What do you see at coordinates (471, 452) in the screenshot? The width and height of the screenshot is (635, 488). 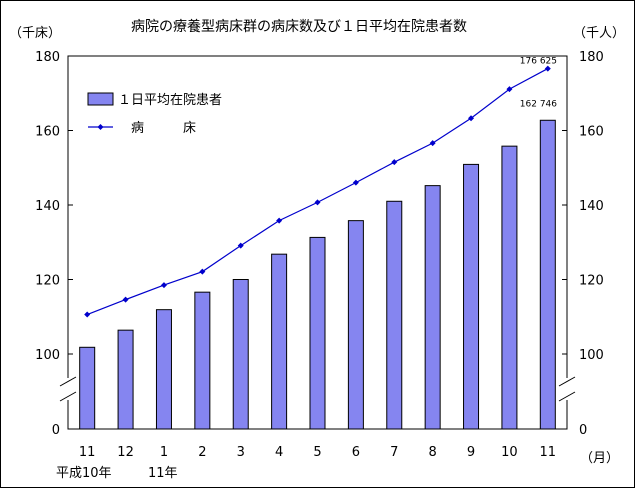 I see `x-category-label: 9` at bounding box center [471, 452].